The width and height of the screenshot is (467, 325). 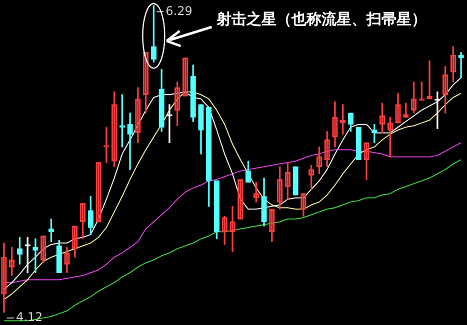 I want to click on annotation: 4.12, so click(x=29, y=317).